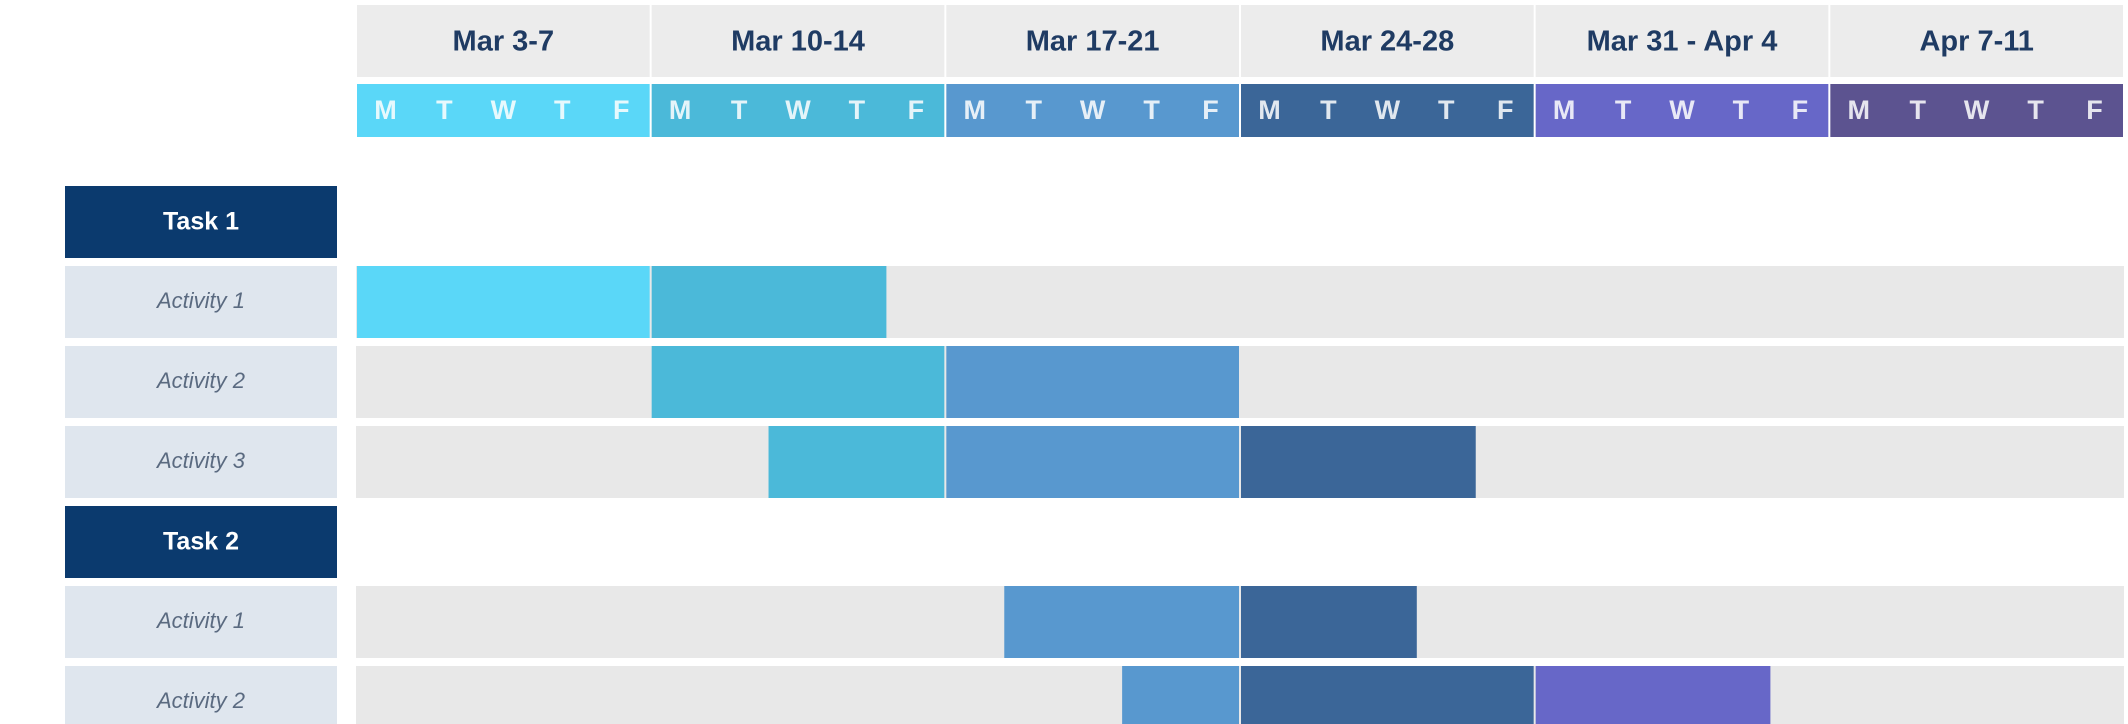  I want to click on week-label: Mar 24-28, so click(1387, 42).